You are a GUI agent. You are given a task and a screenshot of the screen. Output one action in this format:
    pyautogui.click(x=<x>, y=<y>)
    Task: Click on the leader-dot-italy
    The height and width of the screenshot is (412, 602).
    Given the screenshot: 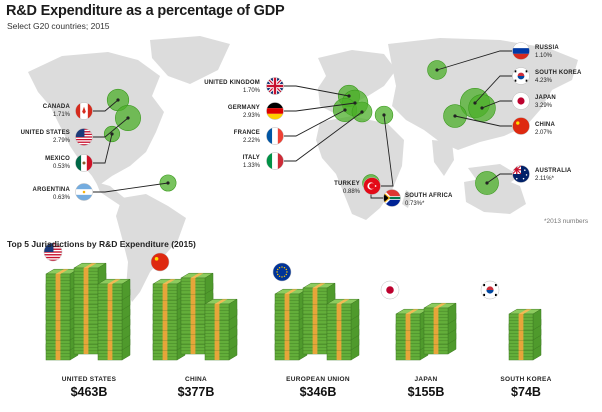 What is the action you would take?
    pyautogui.click(x=362, y=112)
    